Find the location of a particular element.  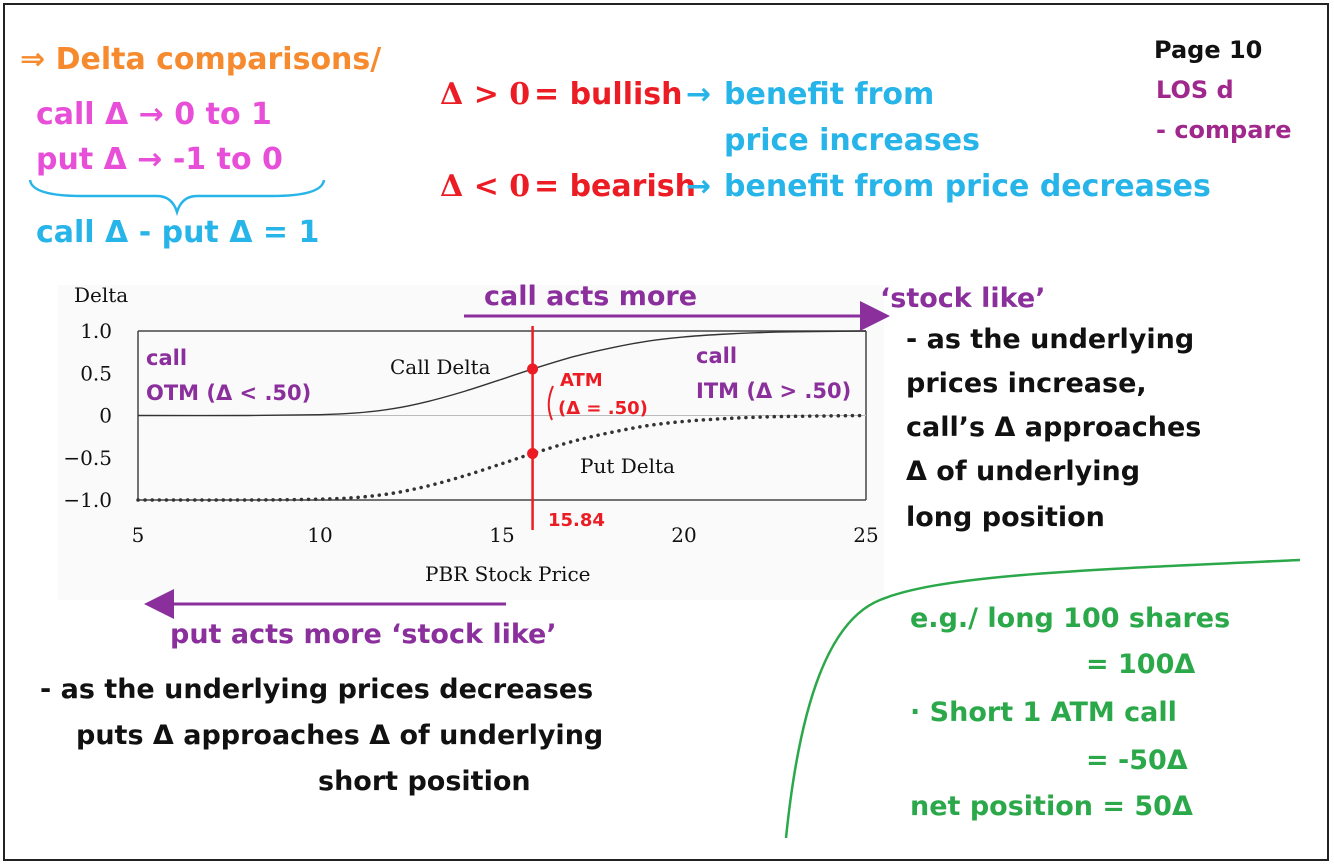

atm-call-point is located at coordinates (533, 369).